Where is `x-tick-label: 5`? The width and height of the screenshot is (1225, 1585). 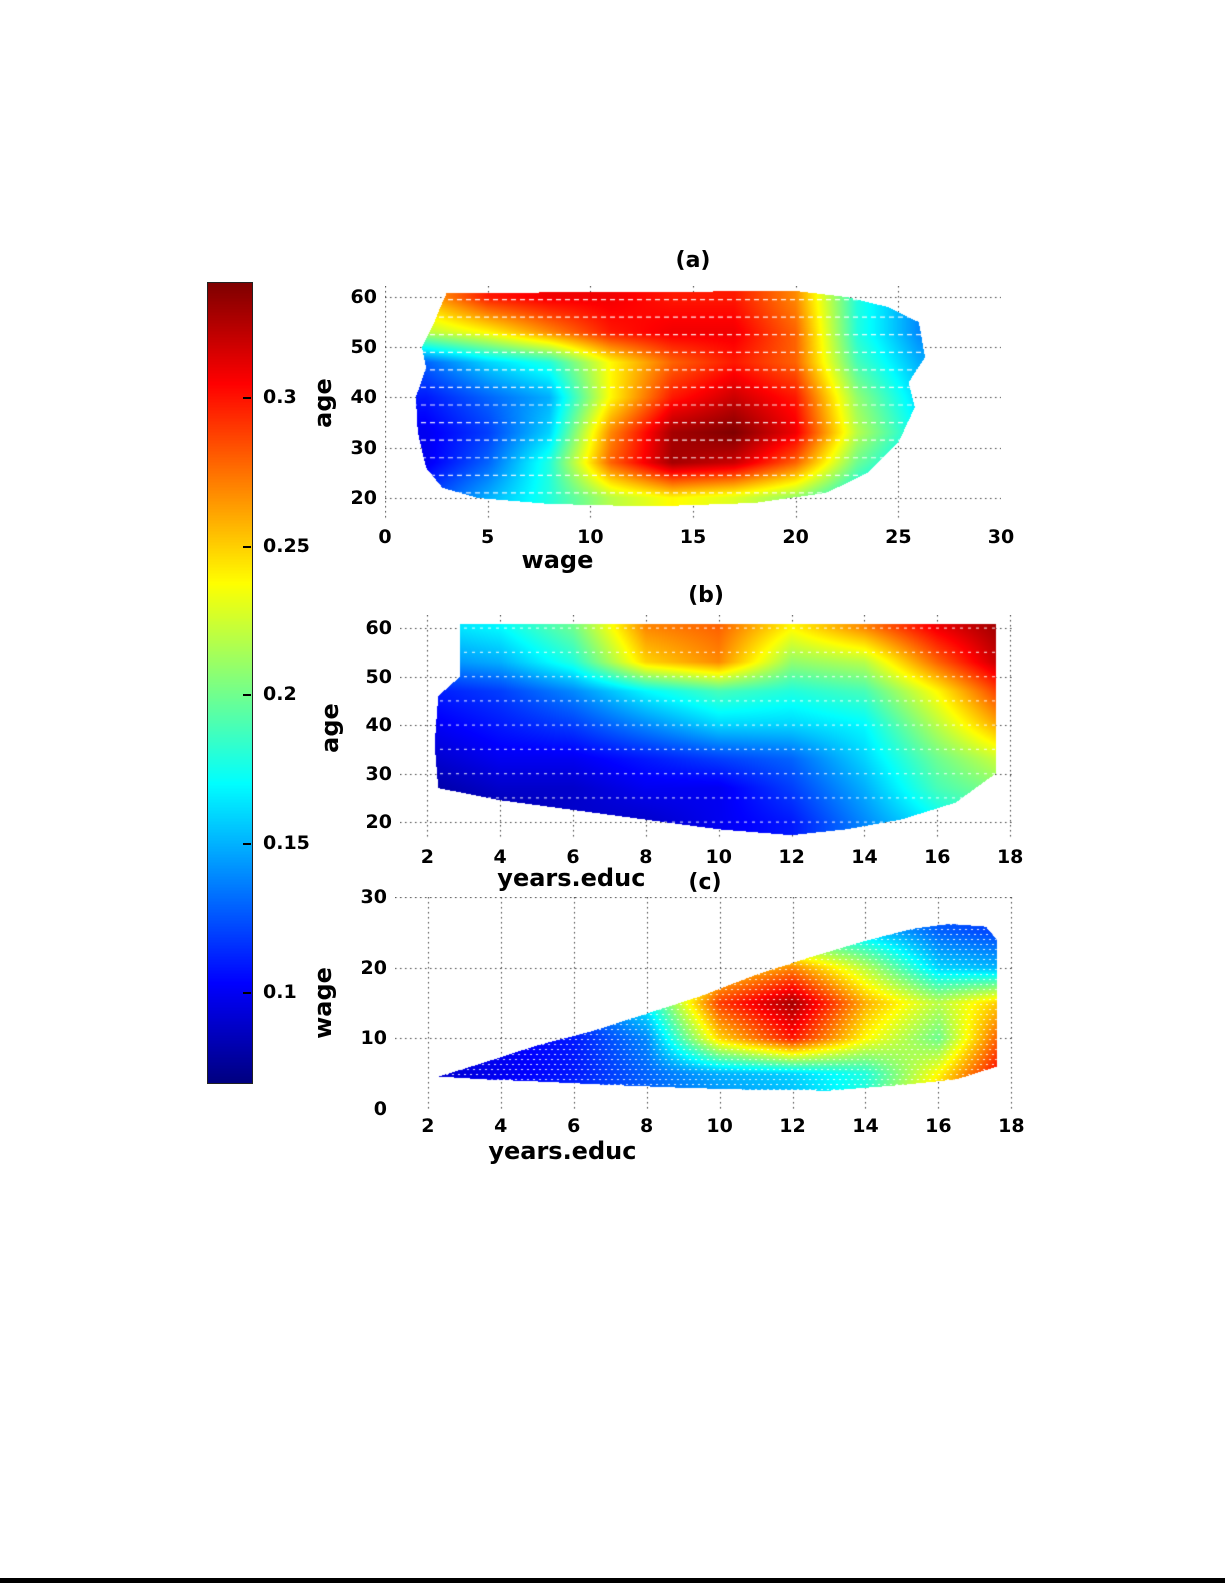 x-tick-label: 5 is located at coordinates (488, 537).